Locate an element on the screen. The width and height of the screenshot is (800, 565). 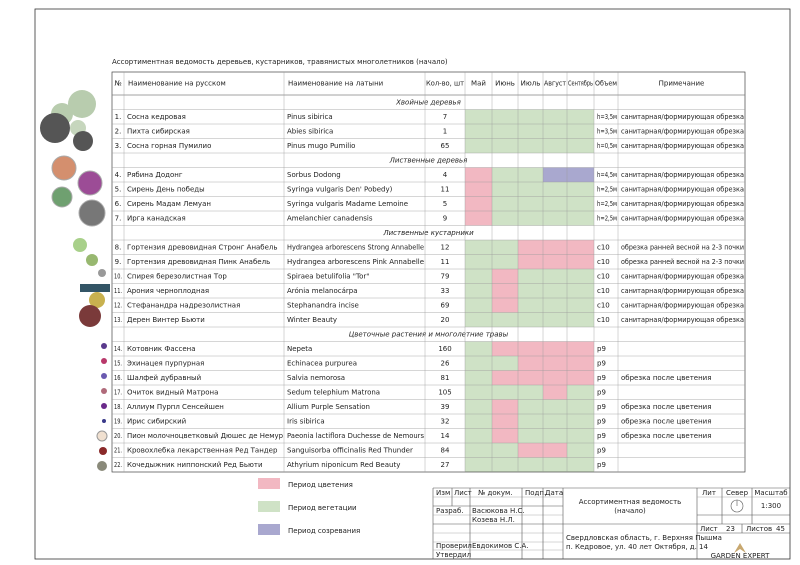
cell-lat: Hydrangea arborescens Strong Annabelle is located at coordinates (355, 247).